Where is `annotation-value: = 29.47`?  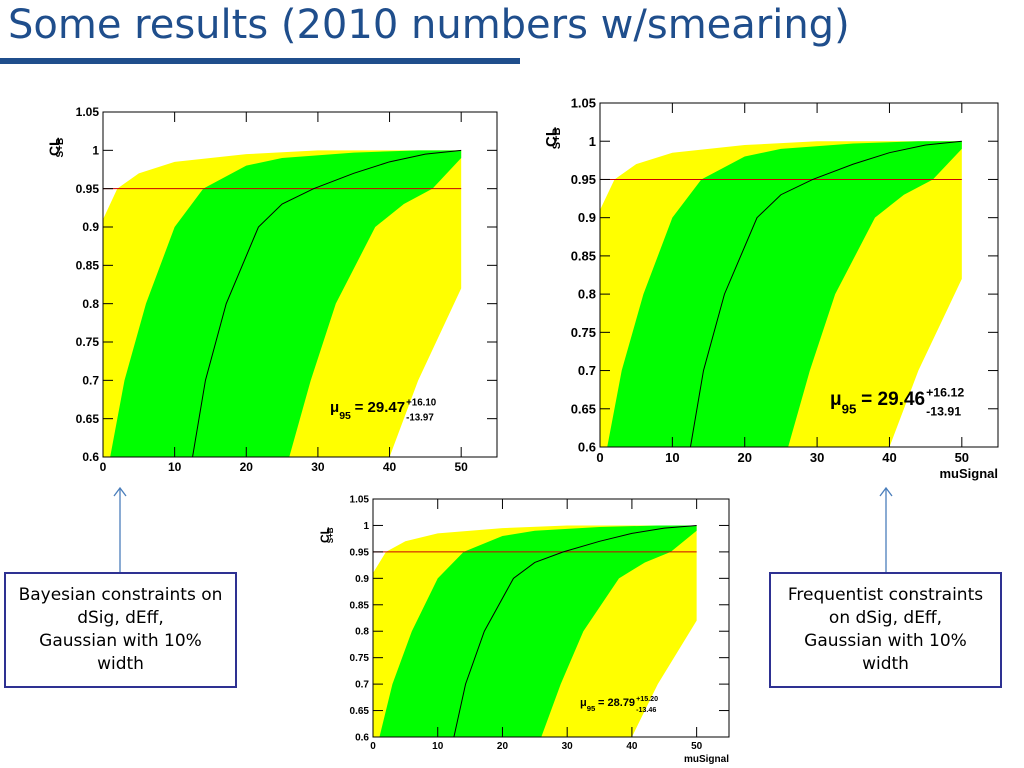 annotation-value: = 29.47 is located at coordinates (380, 407).